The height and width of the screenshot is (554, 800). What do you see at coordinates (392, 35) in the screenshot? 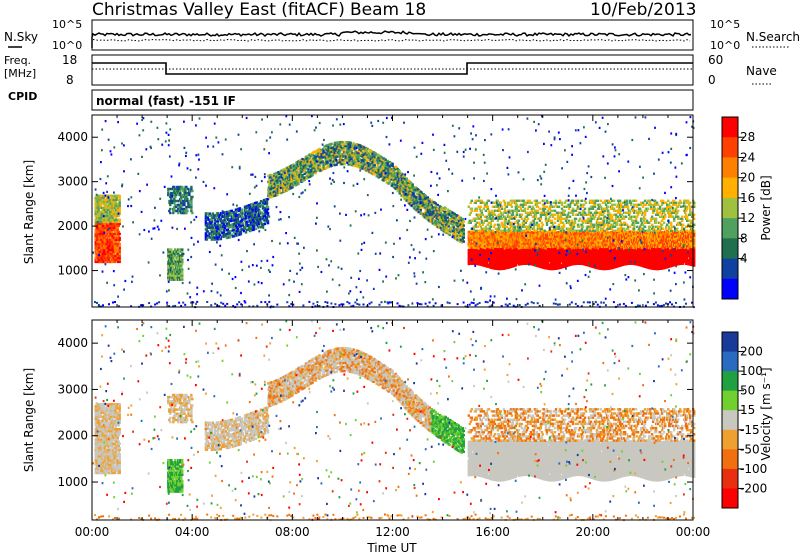
I see `nsky-frame` at bounding box center [392, 35].